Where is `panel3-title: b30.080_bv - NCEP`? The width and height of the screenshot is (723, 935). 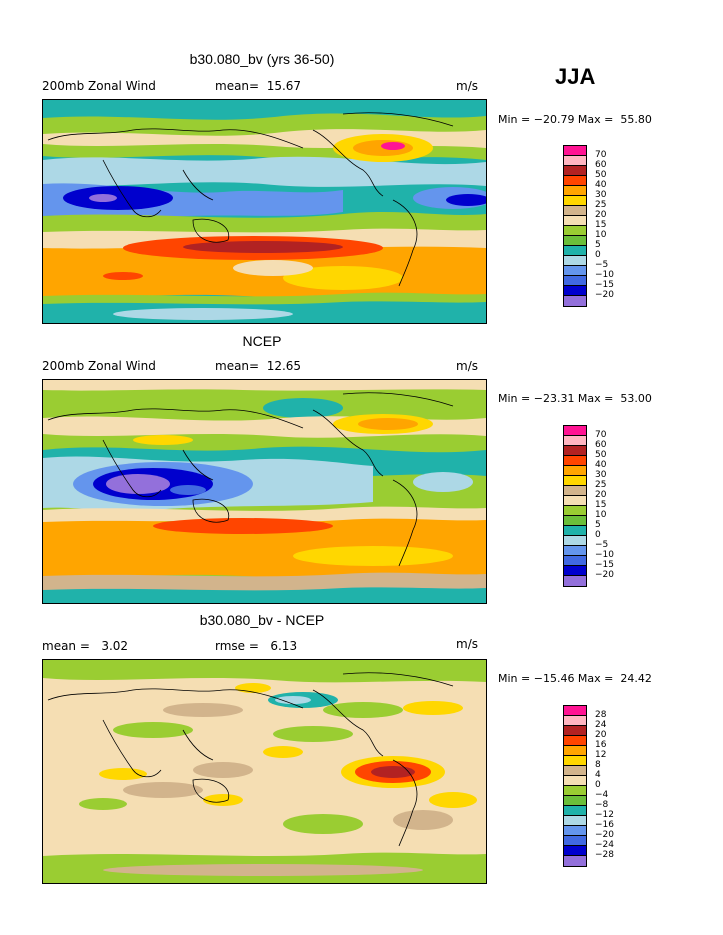
panel3-title: b30.080_bv - NCEP is located at coordinates (262, 620).